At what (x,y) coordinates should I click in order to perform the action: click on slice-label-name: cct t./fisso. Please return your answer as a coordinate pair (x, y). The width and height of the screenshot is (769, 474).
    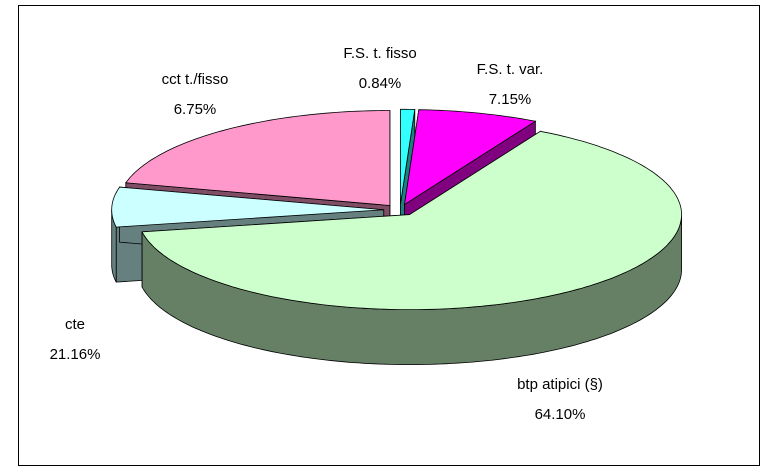
    Looking at the image, I should click on (195, 79).